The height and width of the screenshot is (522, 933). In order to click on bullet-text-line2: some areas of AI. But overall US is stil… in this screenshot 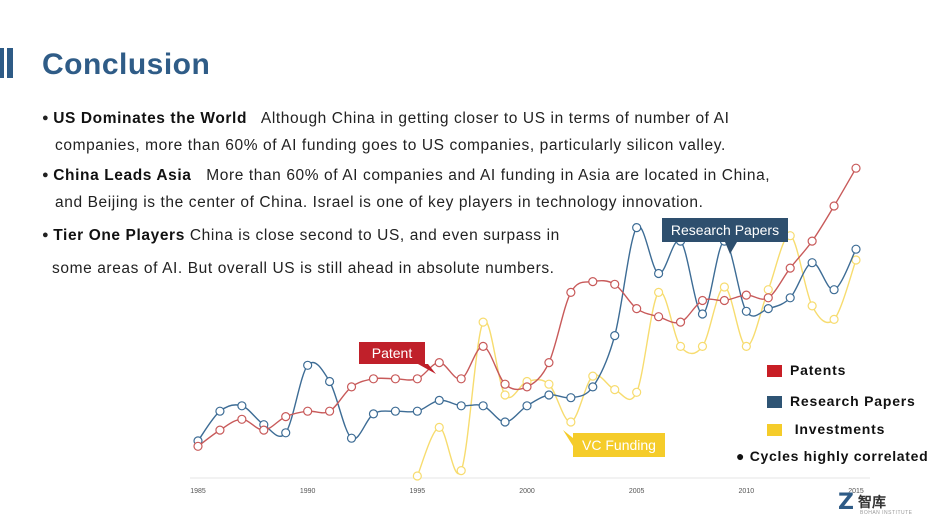, I will do `click(303, 268)`.